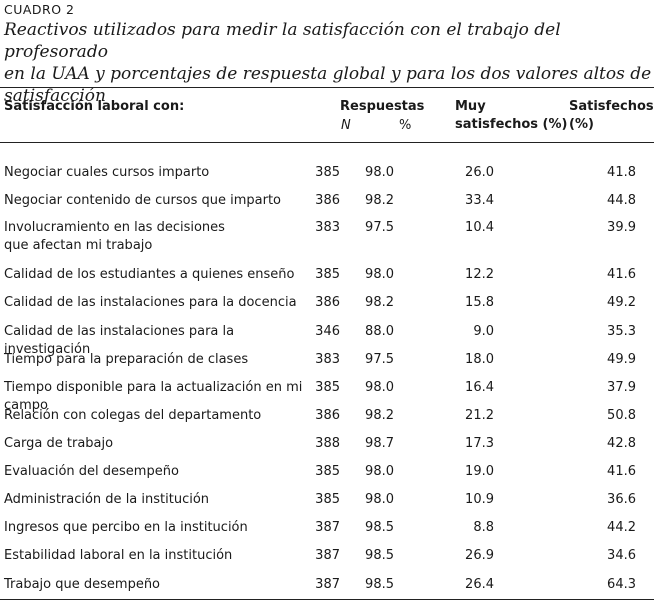  What do you see at coordinates (346, 125) in the screenshot?
I see `header-n: N` at bounding box center [346, 125].